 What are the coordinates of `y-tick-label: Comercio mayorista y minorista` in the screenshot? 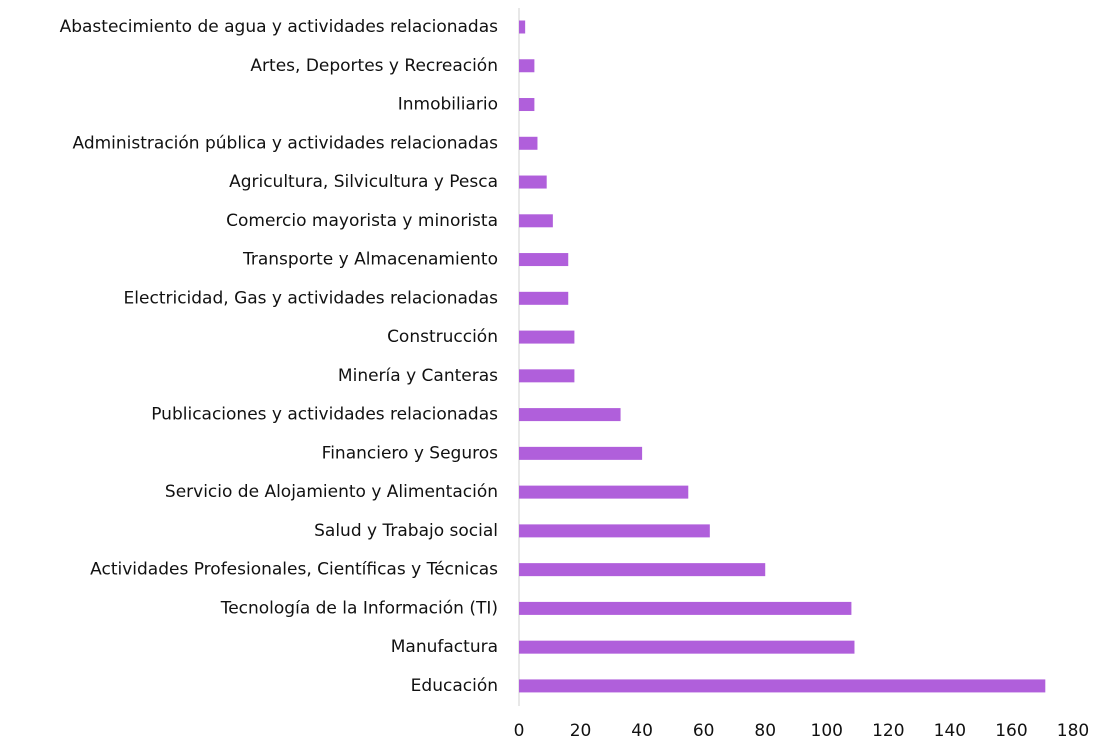 It's located at (362, 221).